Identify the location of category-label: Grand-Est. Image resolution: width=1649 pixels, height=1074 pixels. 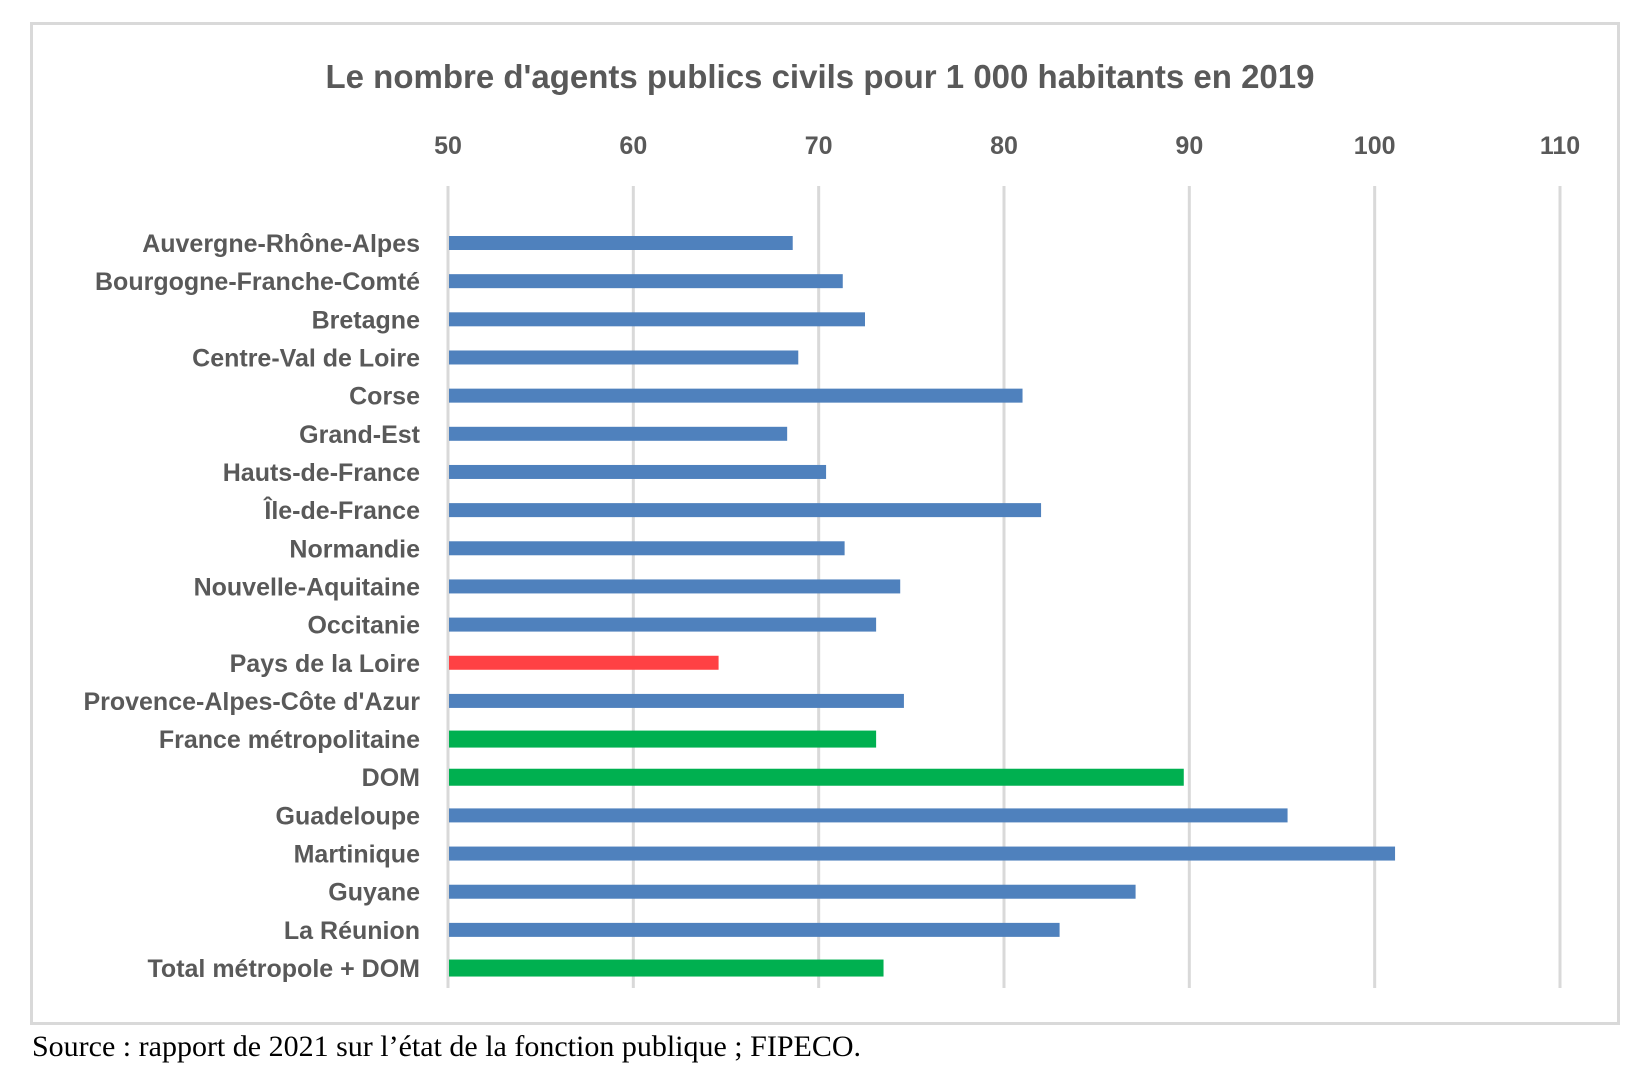
(360, 435).